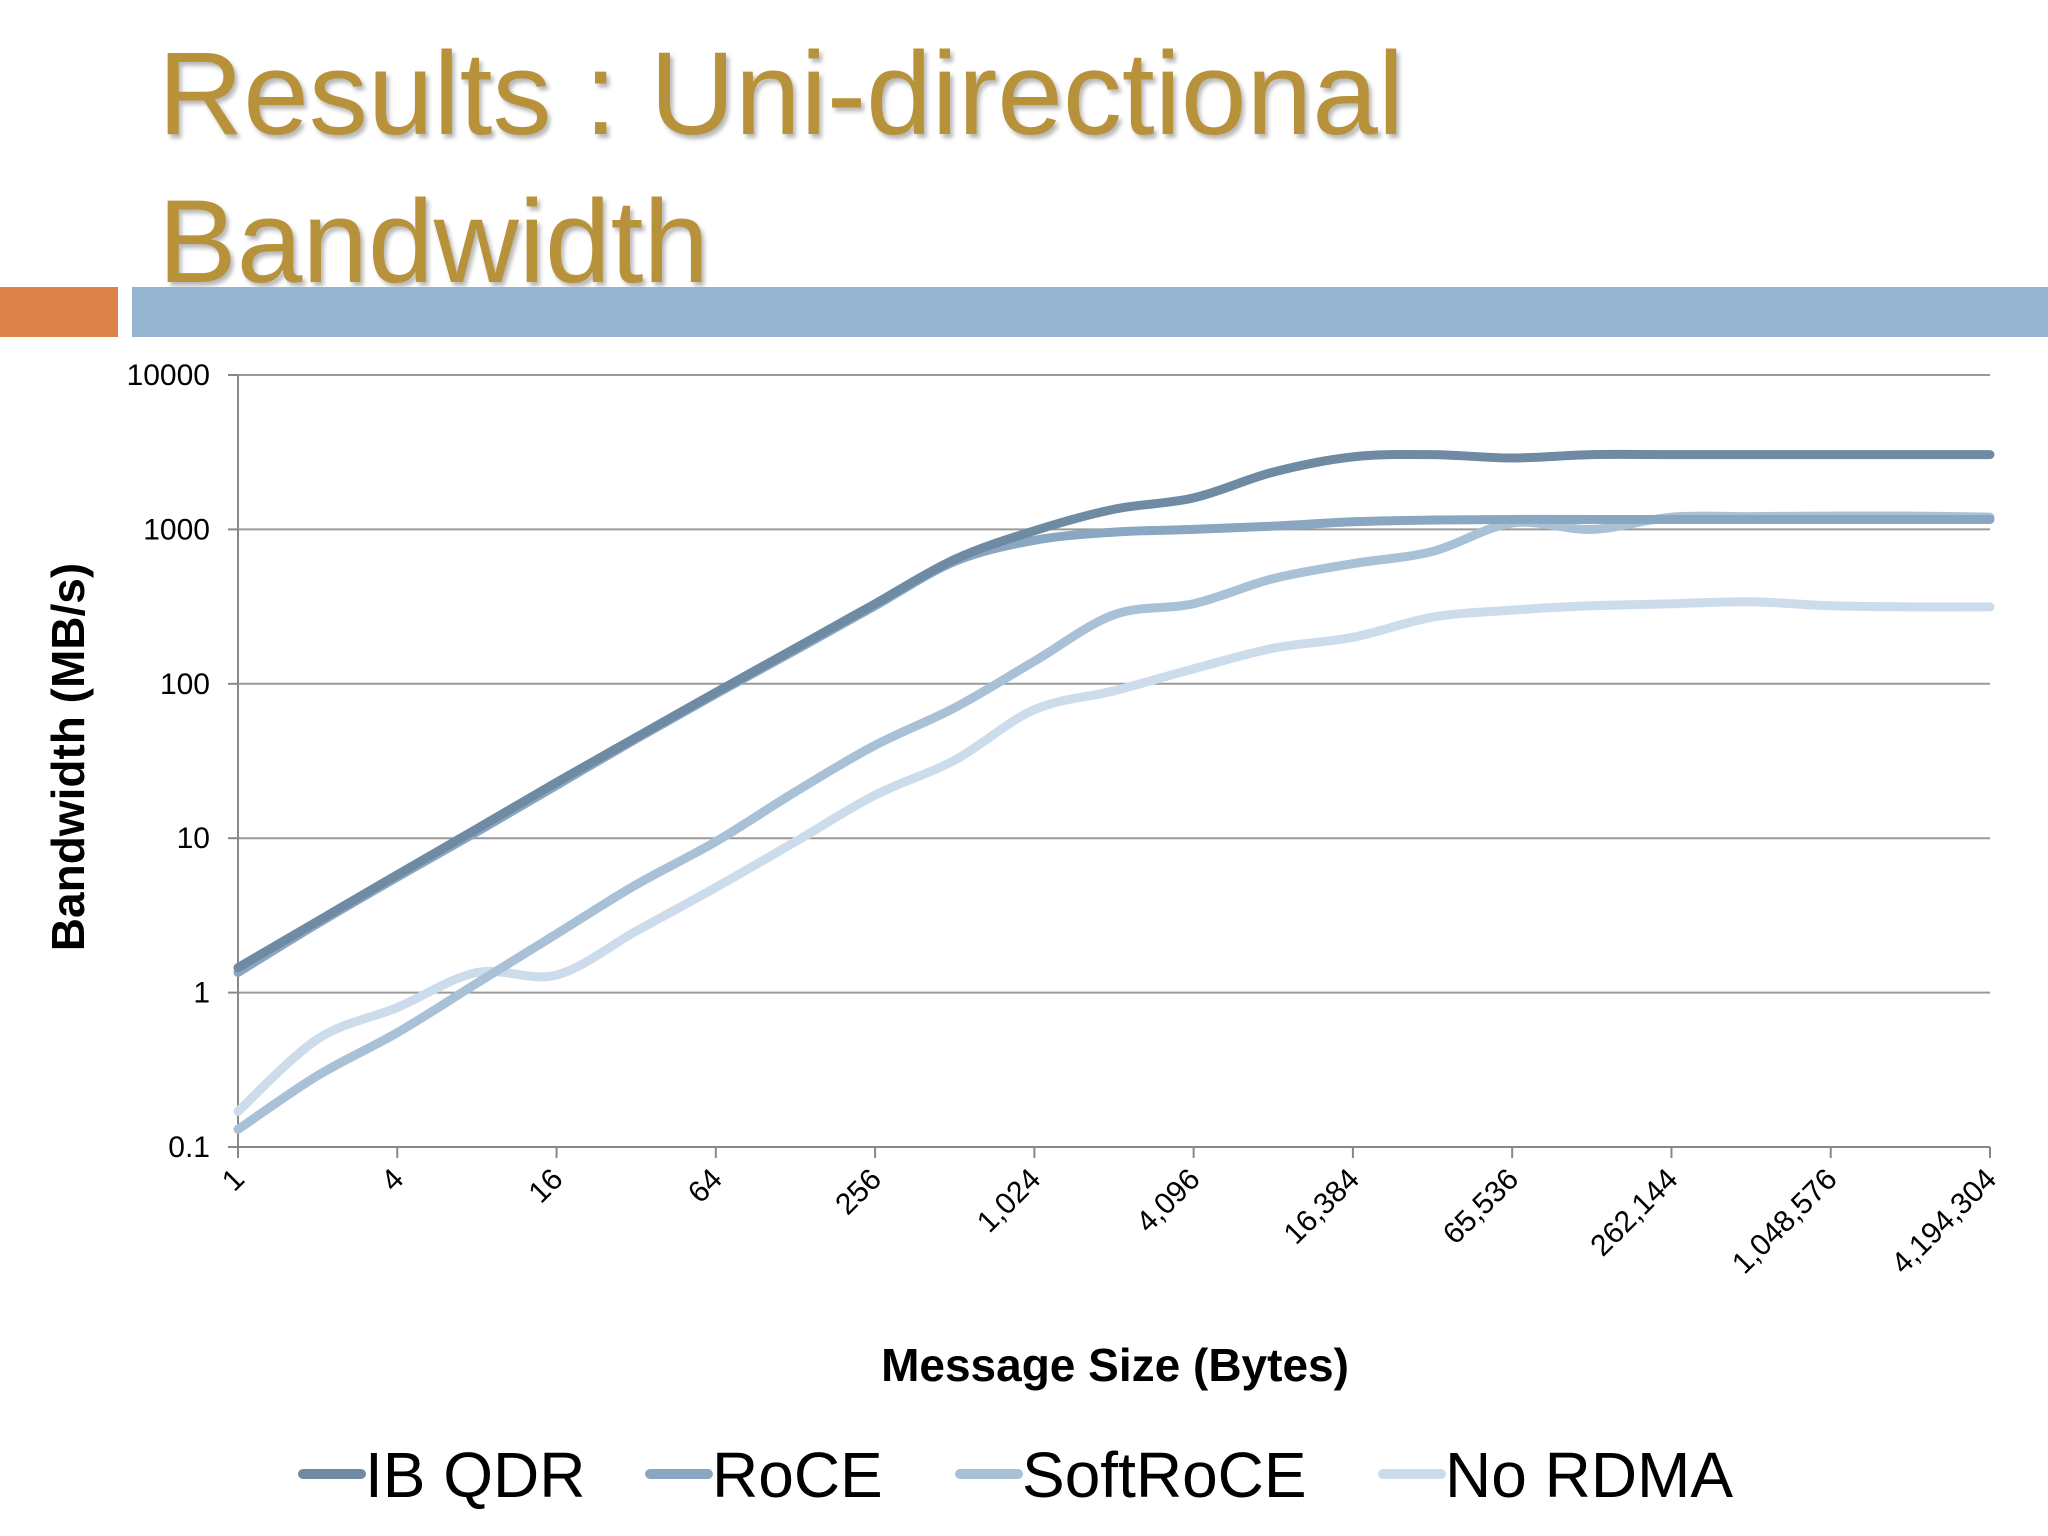  I want to click on legend: IB QDR RoCE SoftRoCE No RDMA, so click(1015, 1475).